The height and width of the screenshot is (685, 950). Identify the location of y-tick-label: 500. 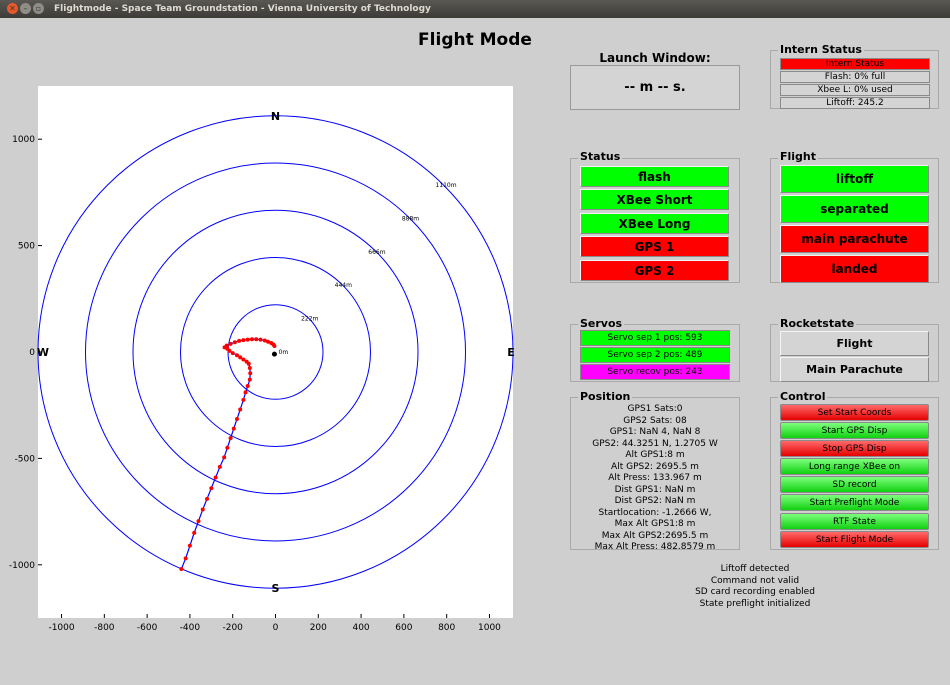
(26, 247).